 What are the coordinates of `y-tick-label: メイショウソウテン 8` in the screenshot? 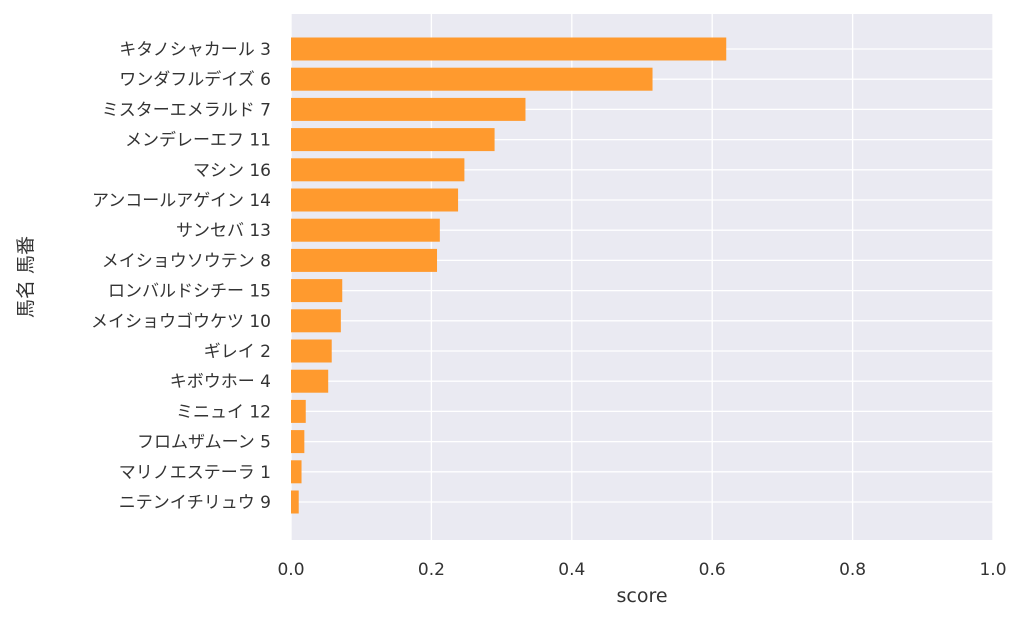 It's located at (186, 261).